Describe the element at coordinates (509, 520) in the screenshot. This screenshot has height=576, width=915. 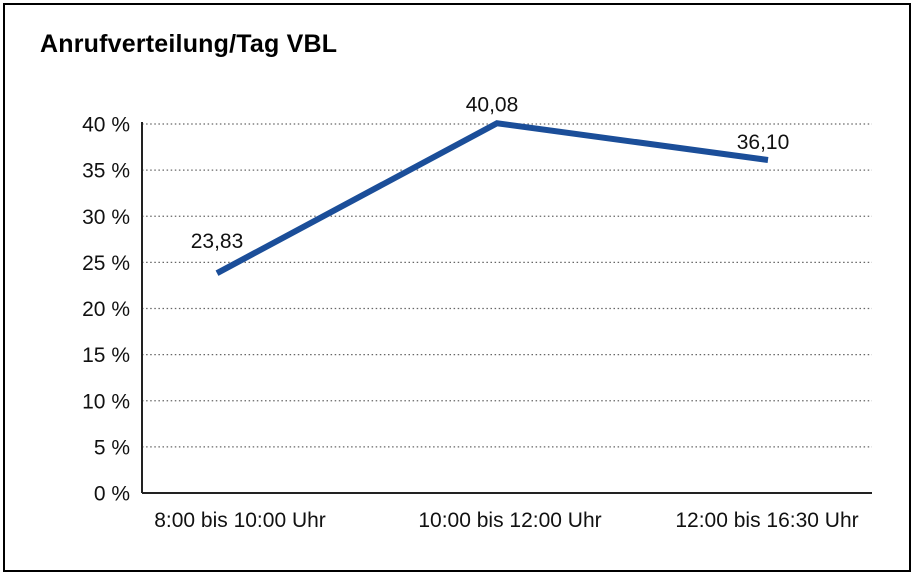
I see `x-tick-label: 10:00 bis 12:00 Uhr` at that location.